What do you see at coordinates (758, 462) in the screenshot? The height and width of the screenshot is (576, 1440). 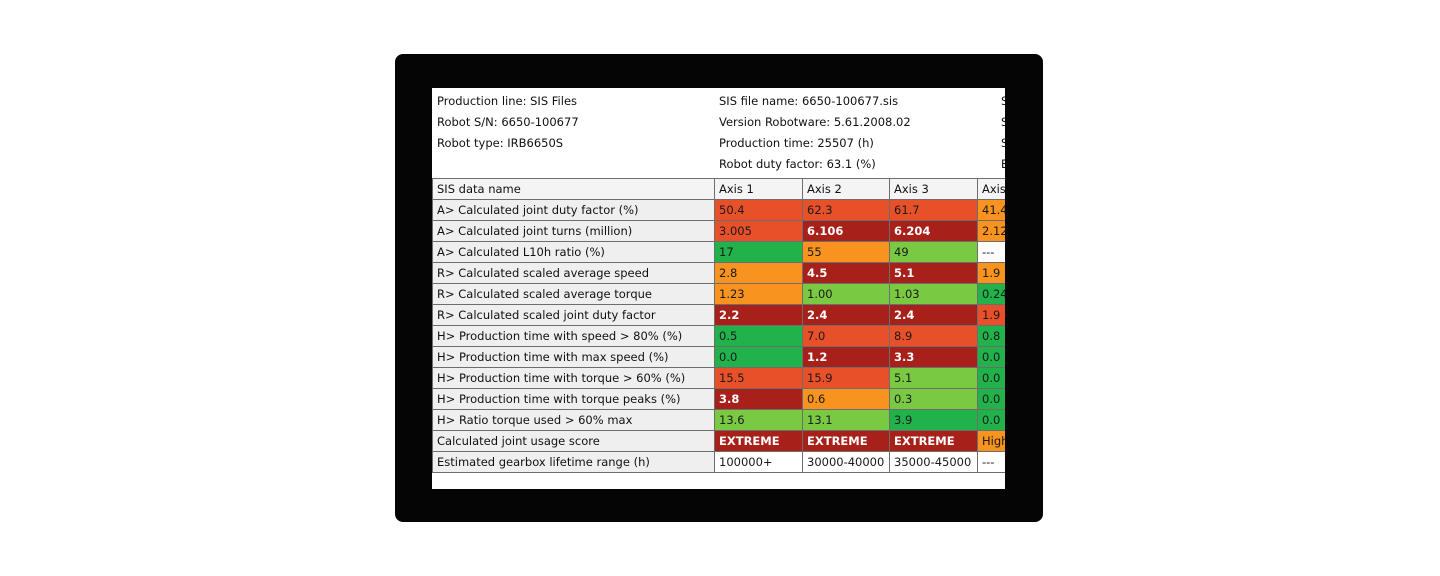 I see `axis-value-cell: 100000+` at bounding box center [758, 462].